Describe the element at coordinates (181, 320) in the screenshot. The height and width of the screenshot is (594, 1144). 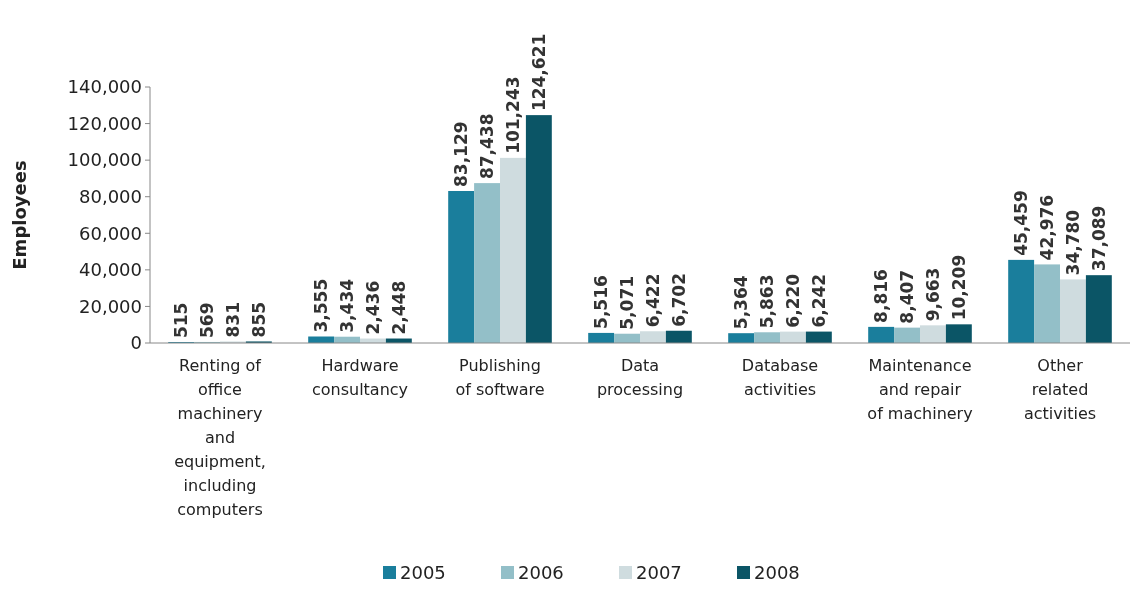
I see `data-label: 515` at that location.